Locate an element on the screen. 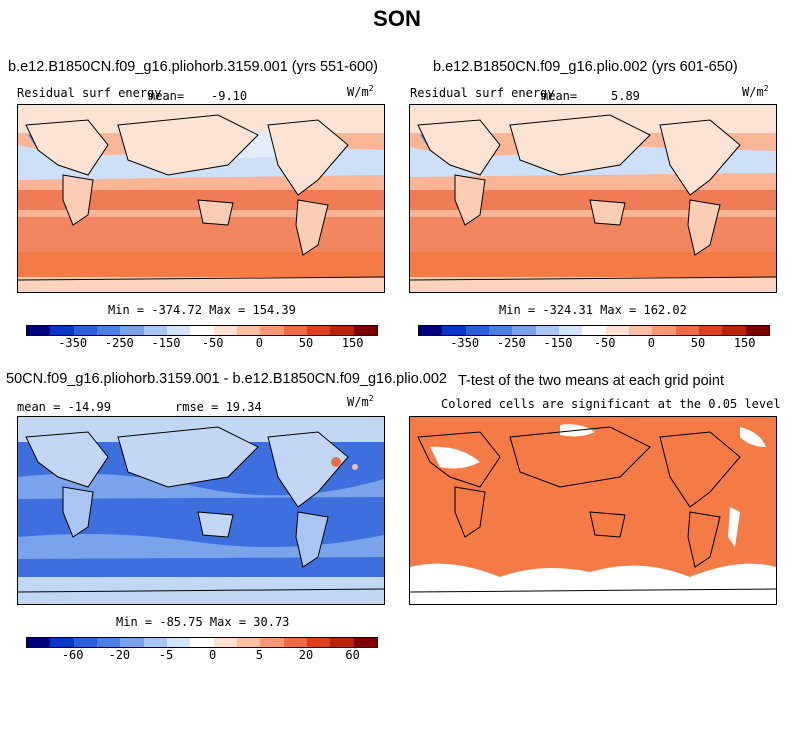 This screenshot has height=733, width=794. page-title: SON is located at coordinates (397, 18).